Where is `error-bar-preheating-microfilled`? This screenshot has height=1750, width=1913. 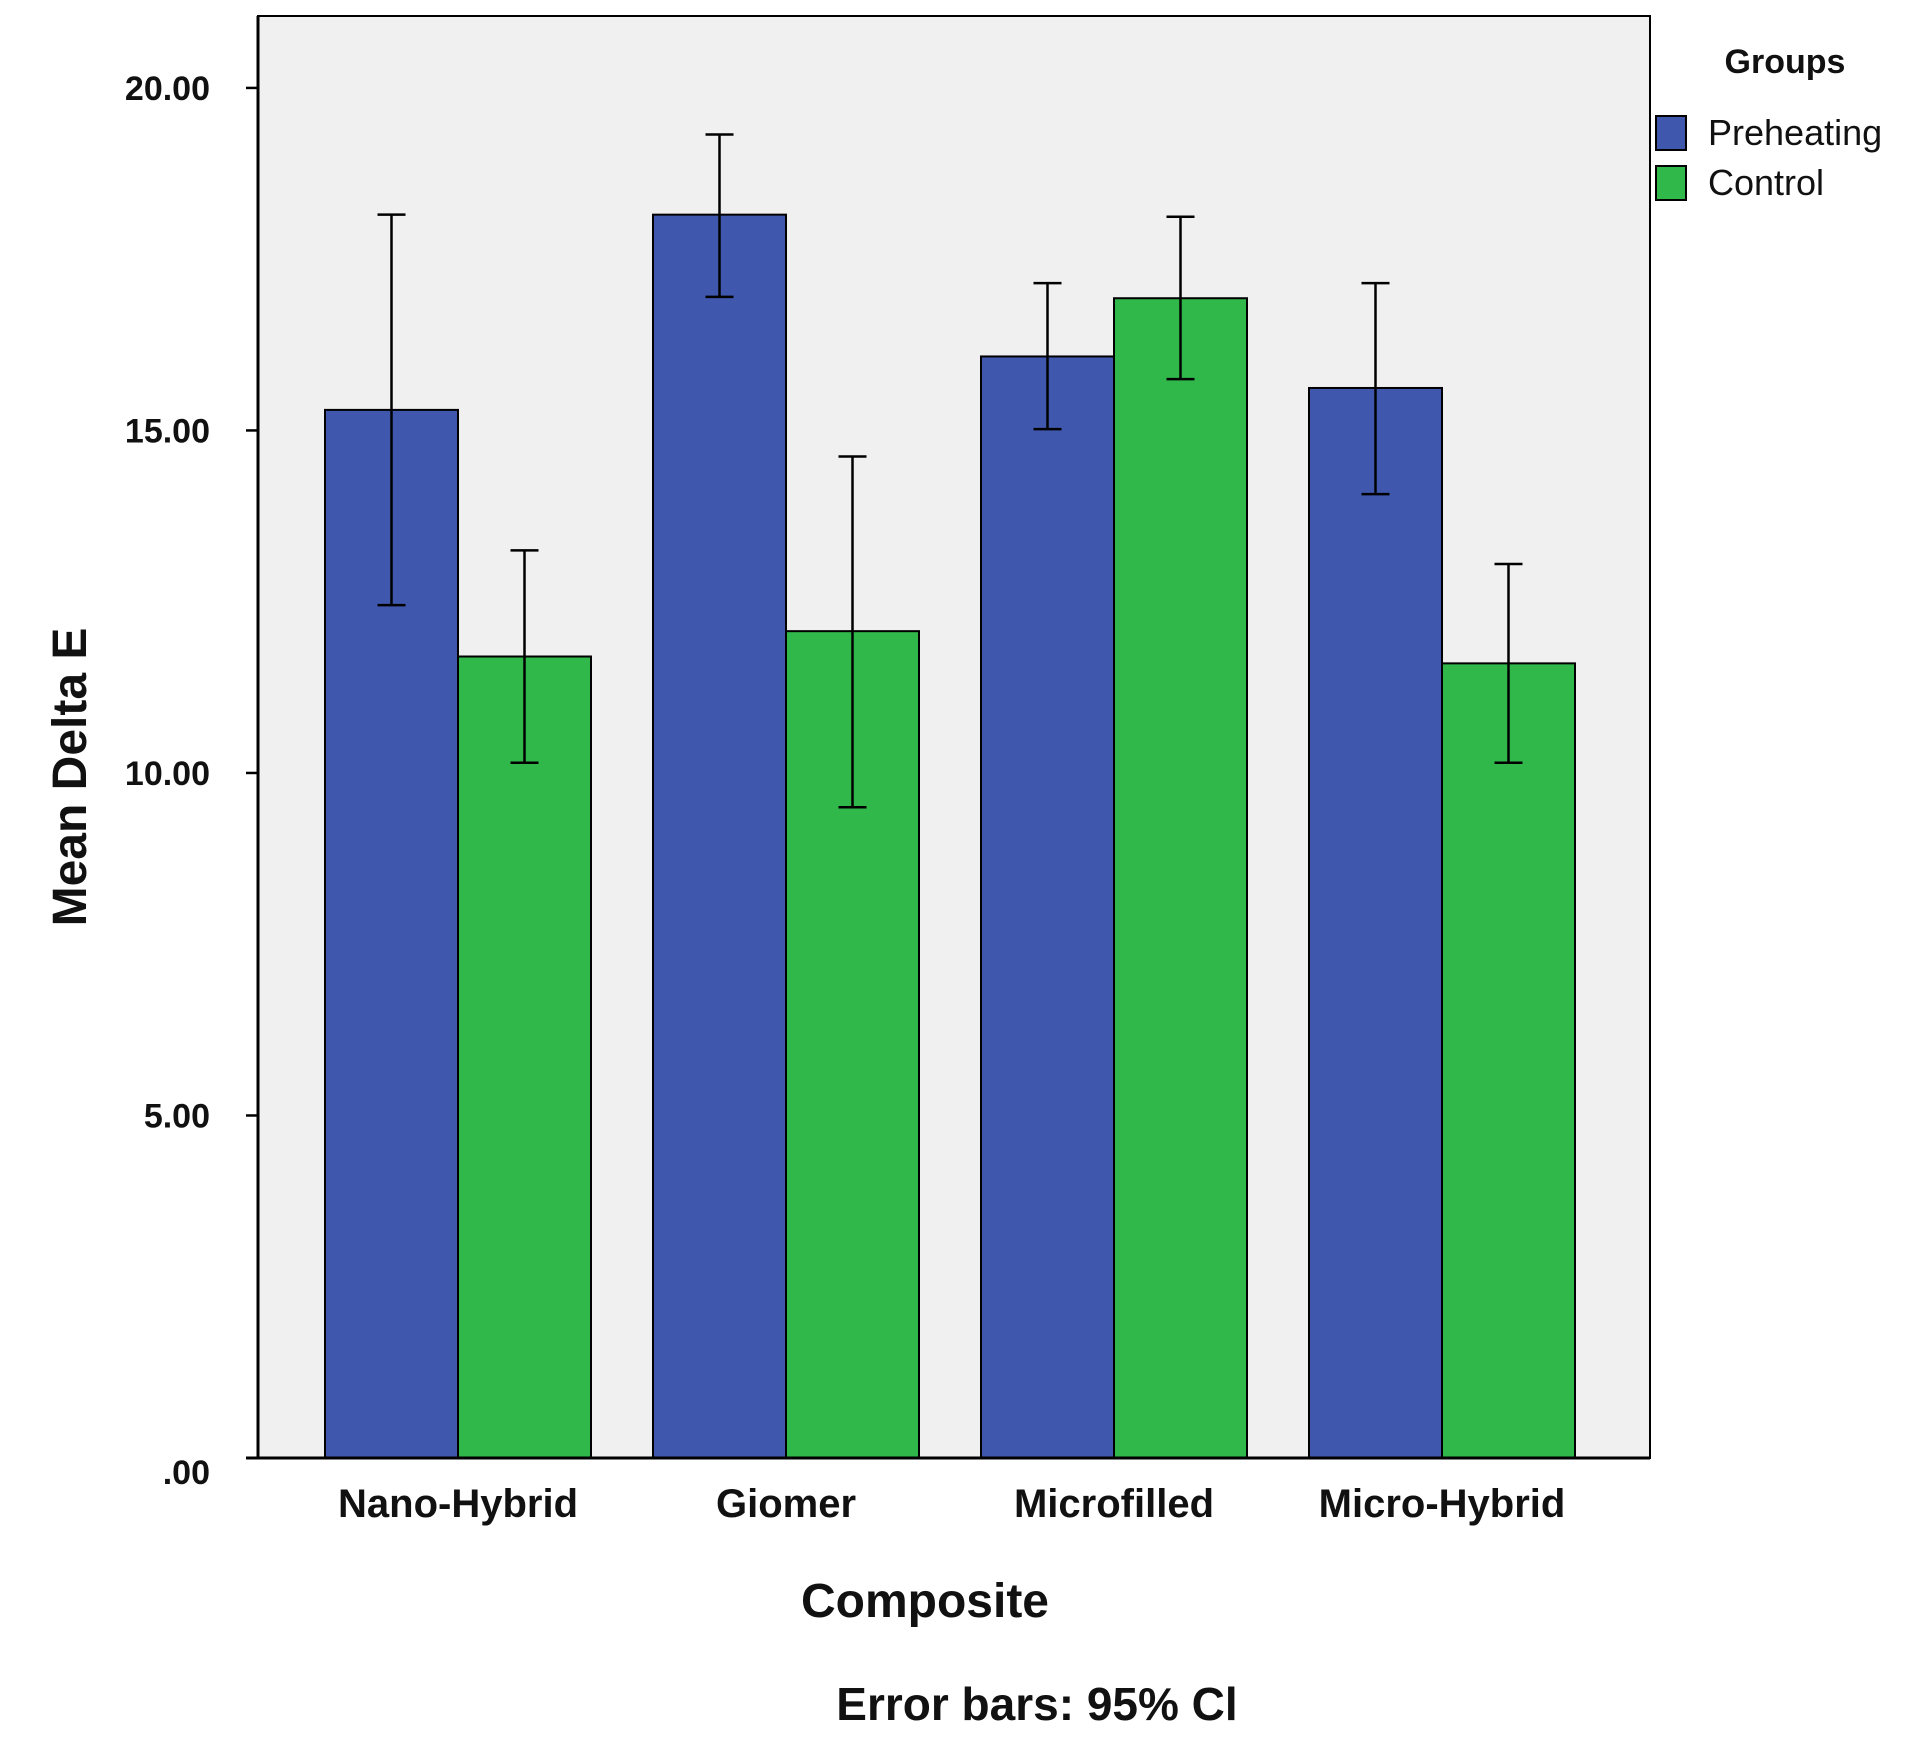
error-bar-preheating-microfilled is located at coordinates (1047, 356).